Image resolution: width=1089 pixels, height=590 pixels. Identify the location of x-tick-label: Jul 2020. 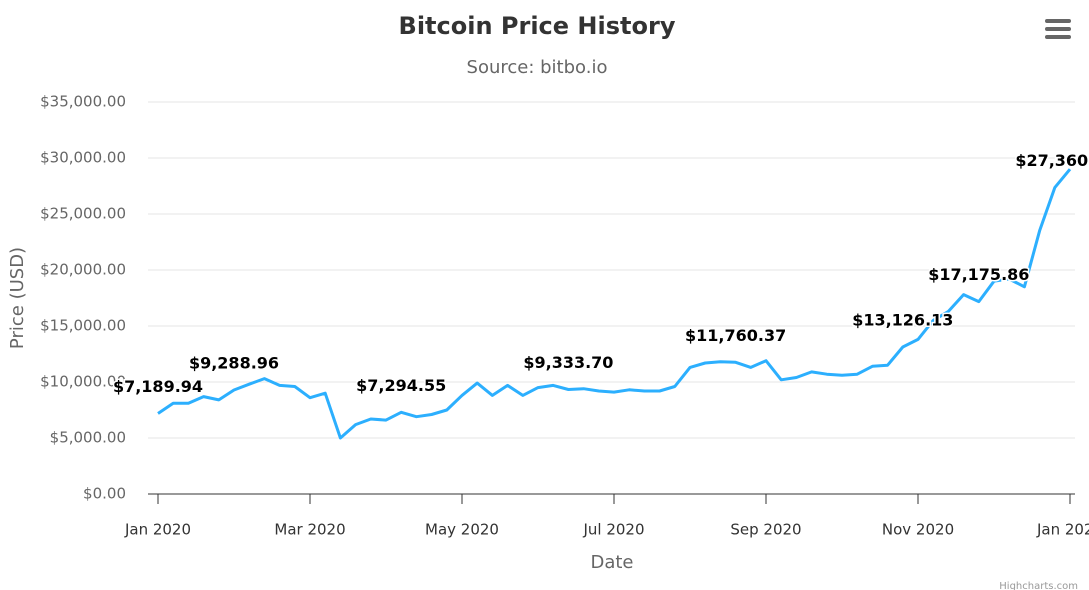
(613, 530).